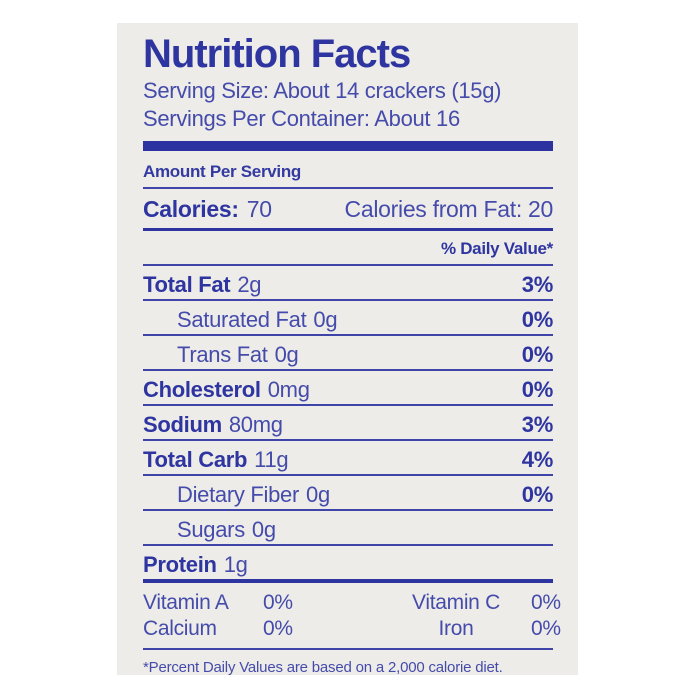  Describe the element at coordinates (348, 423) in the screenshot. I see `nutrient-row-sodium: Sodium 80mg 3%` at that location.